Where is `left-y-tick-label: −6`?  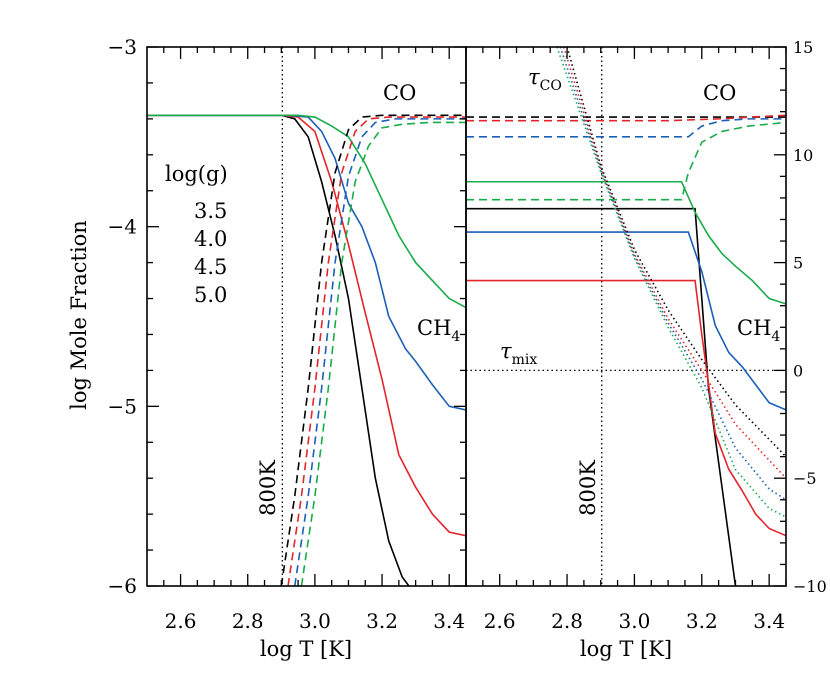
left-y-tick-label: −6 is located at coordinates (122, 586).